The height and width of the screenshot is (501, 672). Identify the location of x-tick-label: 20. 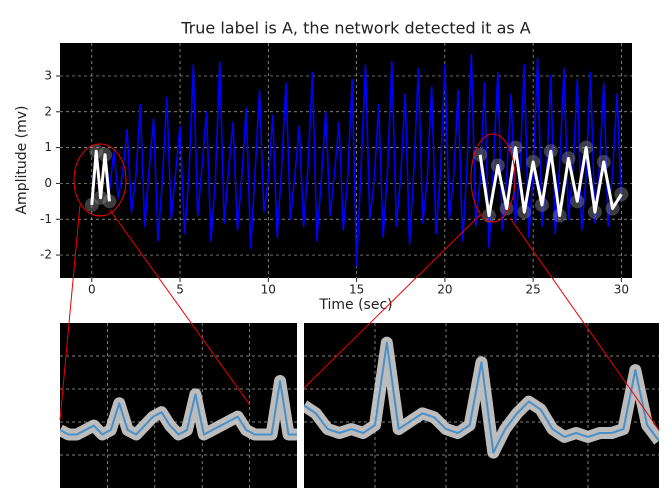
(444, 290).